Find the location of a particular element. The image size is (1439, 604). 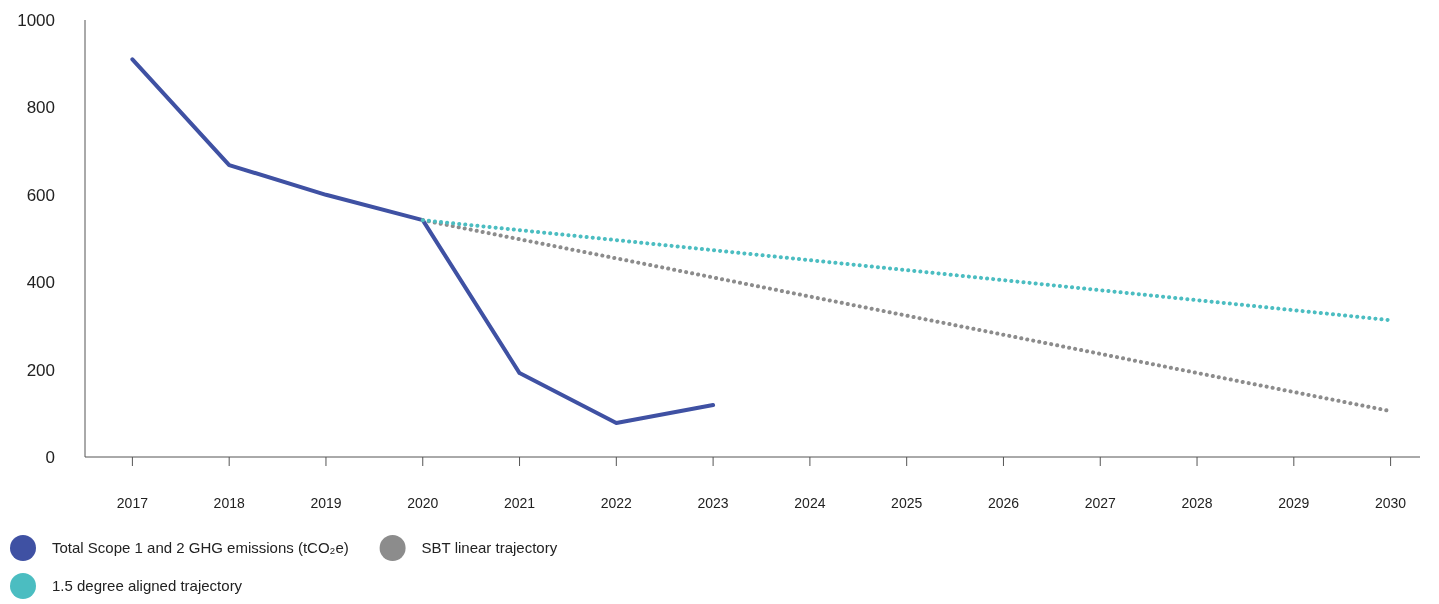

x-tick-label: 2030 is located at coordinates (1391, 503).